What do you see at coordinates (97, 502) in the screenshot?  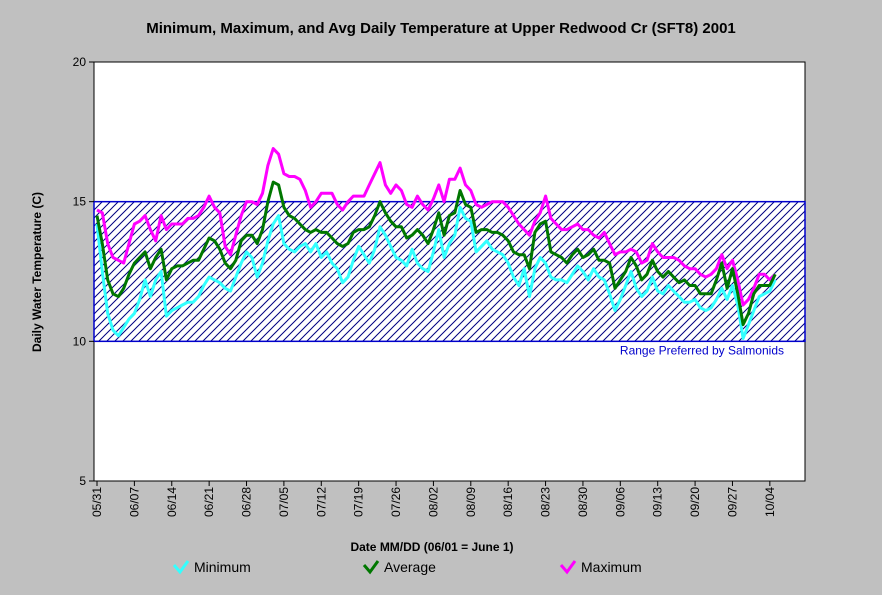 I see `x-tick-label: 05/31` at bounding box center [97, 502].